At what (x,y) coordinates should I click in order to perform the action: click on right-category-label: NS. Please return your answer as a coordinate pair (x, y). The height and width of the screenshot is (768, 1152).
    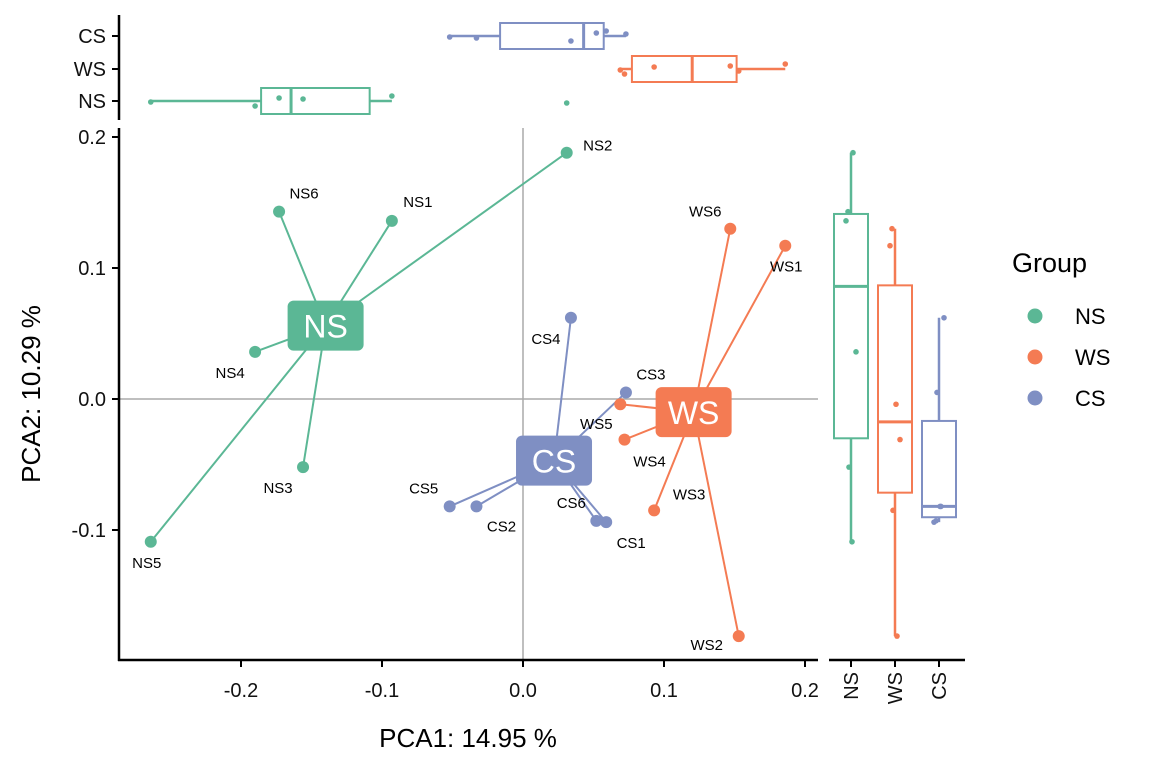
    Looking at the image, I should click on (852, 686).